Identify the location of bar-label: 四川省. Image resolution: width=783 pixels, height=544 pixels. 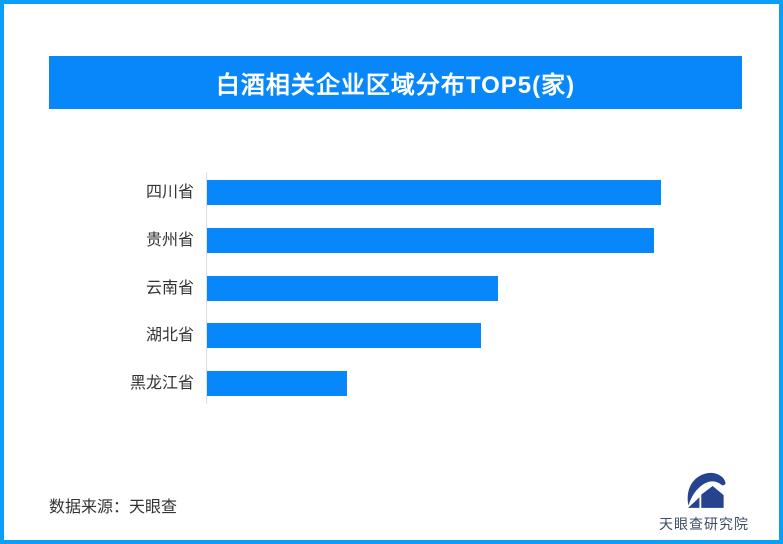
(169, 192).